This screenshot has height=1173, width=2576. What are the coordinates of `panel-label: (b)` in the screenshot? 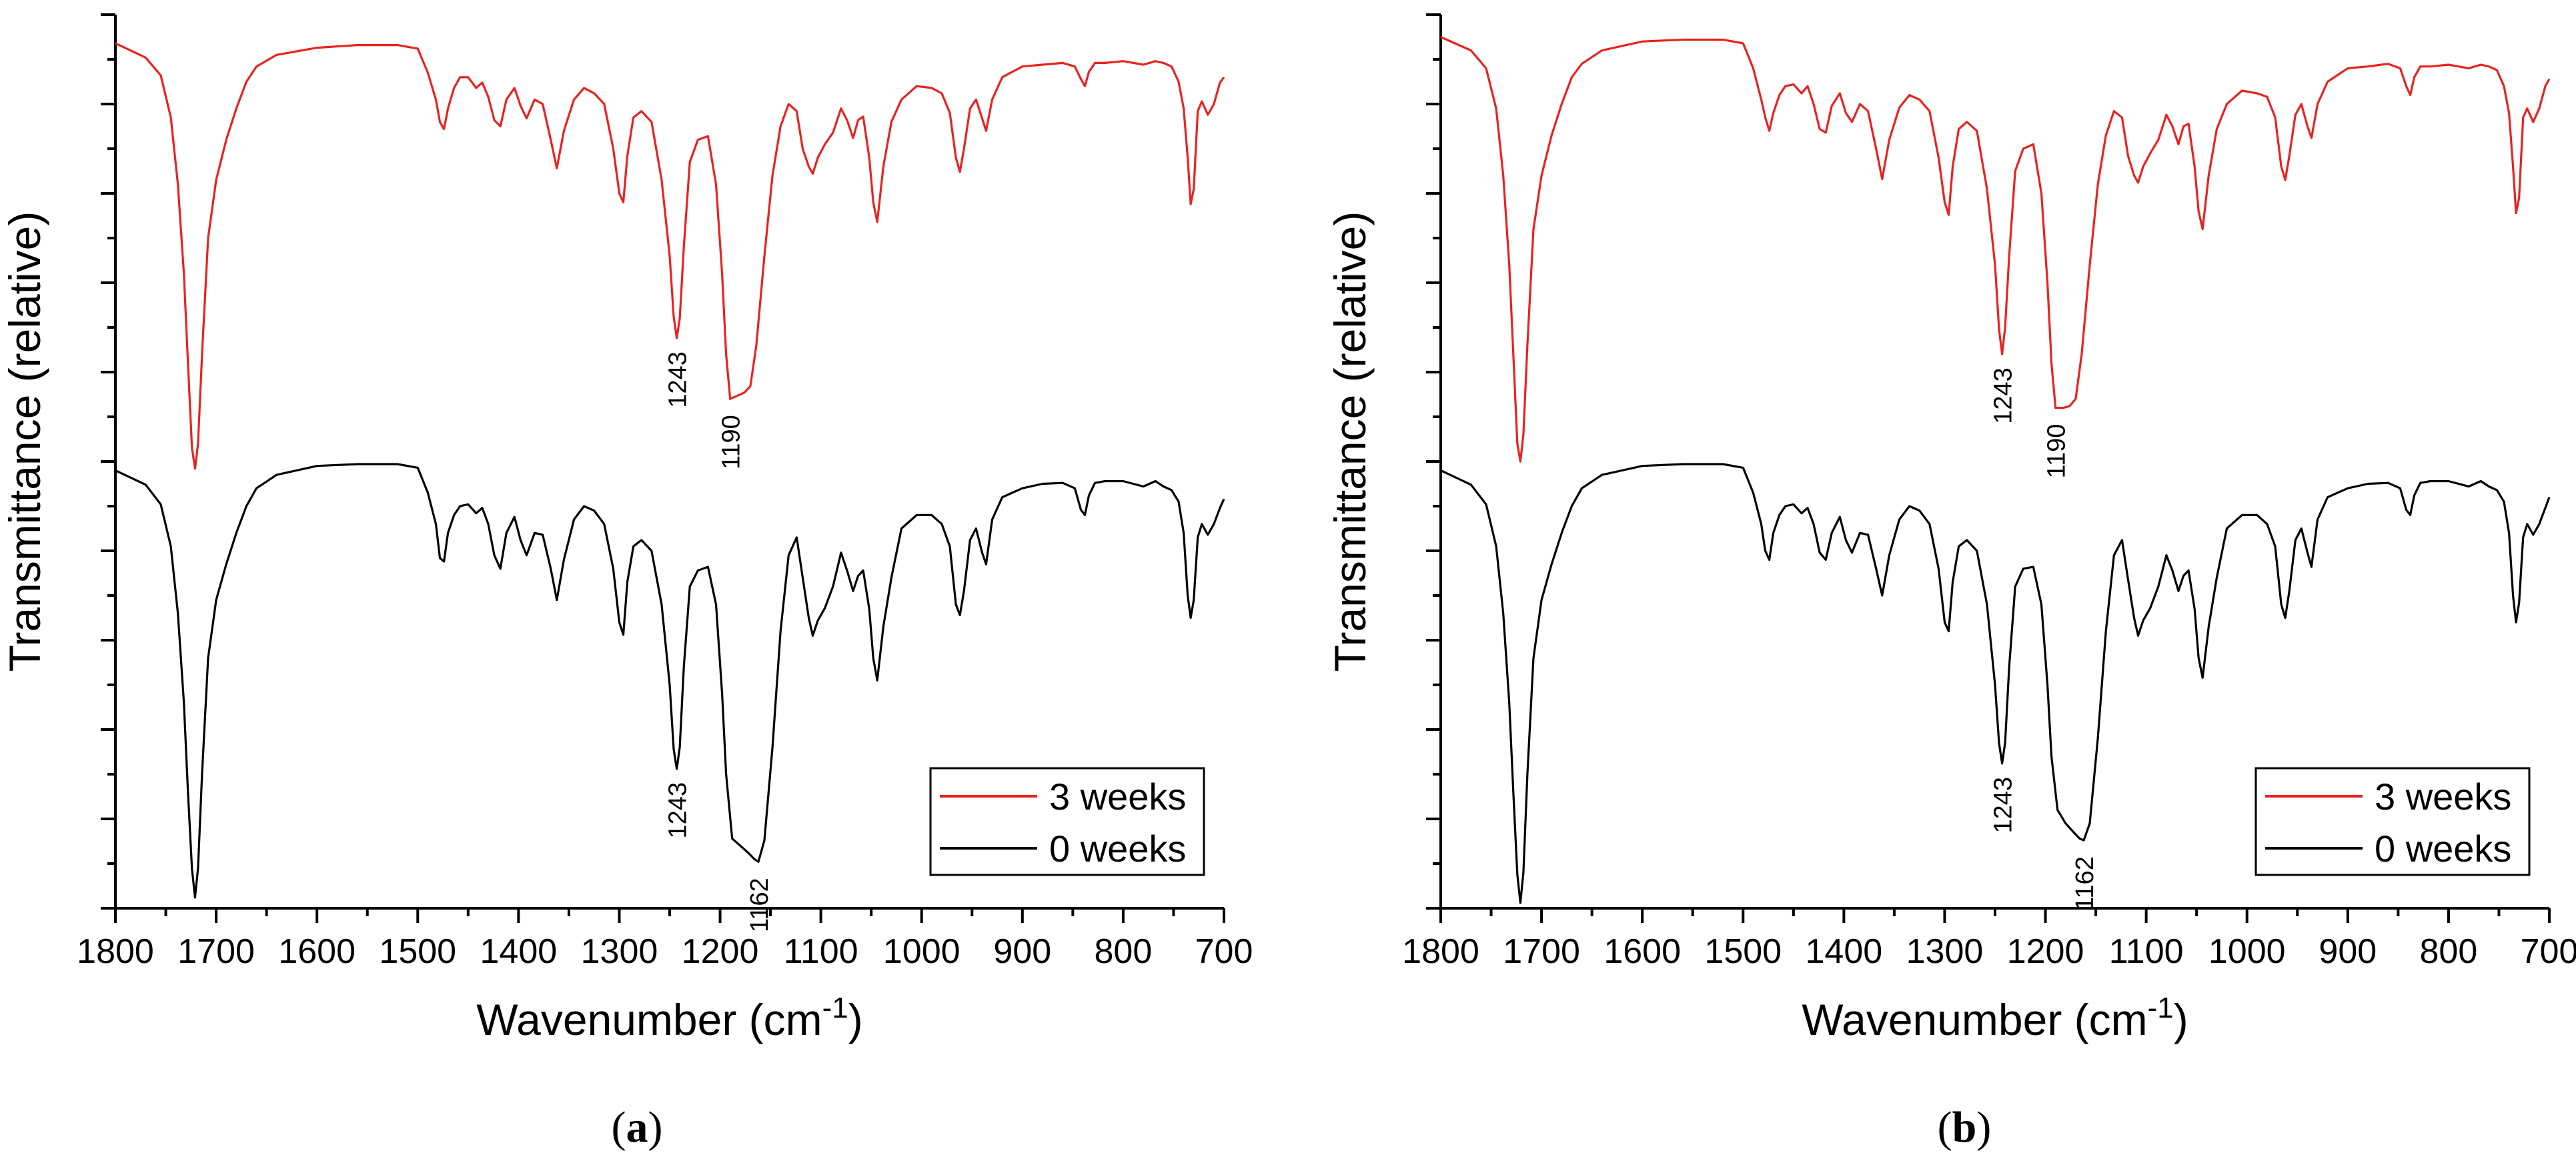 It's located at (1965, 1127).